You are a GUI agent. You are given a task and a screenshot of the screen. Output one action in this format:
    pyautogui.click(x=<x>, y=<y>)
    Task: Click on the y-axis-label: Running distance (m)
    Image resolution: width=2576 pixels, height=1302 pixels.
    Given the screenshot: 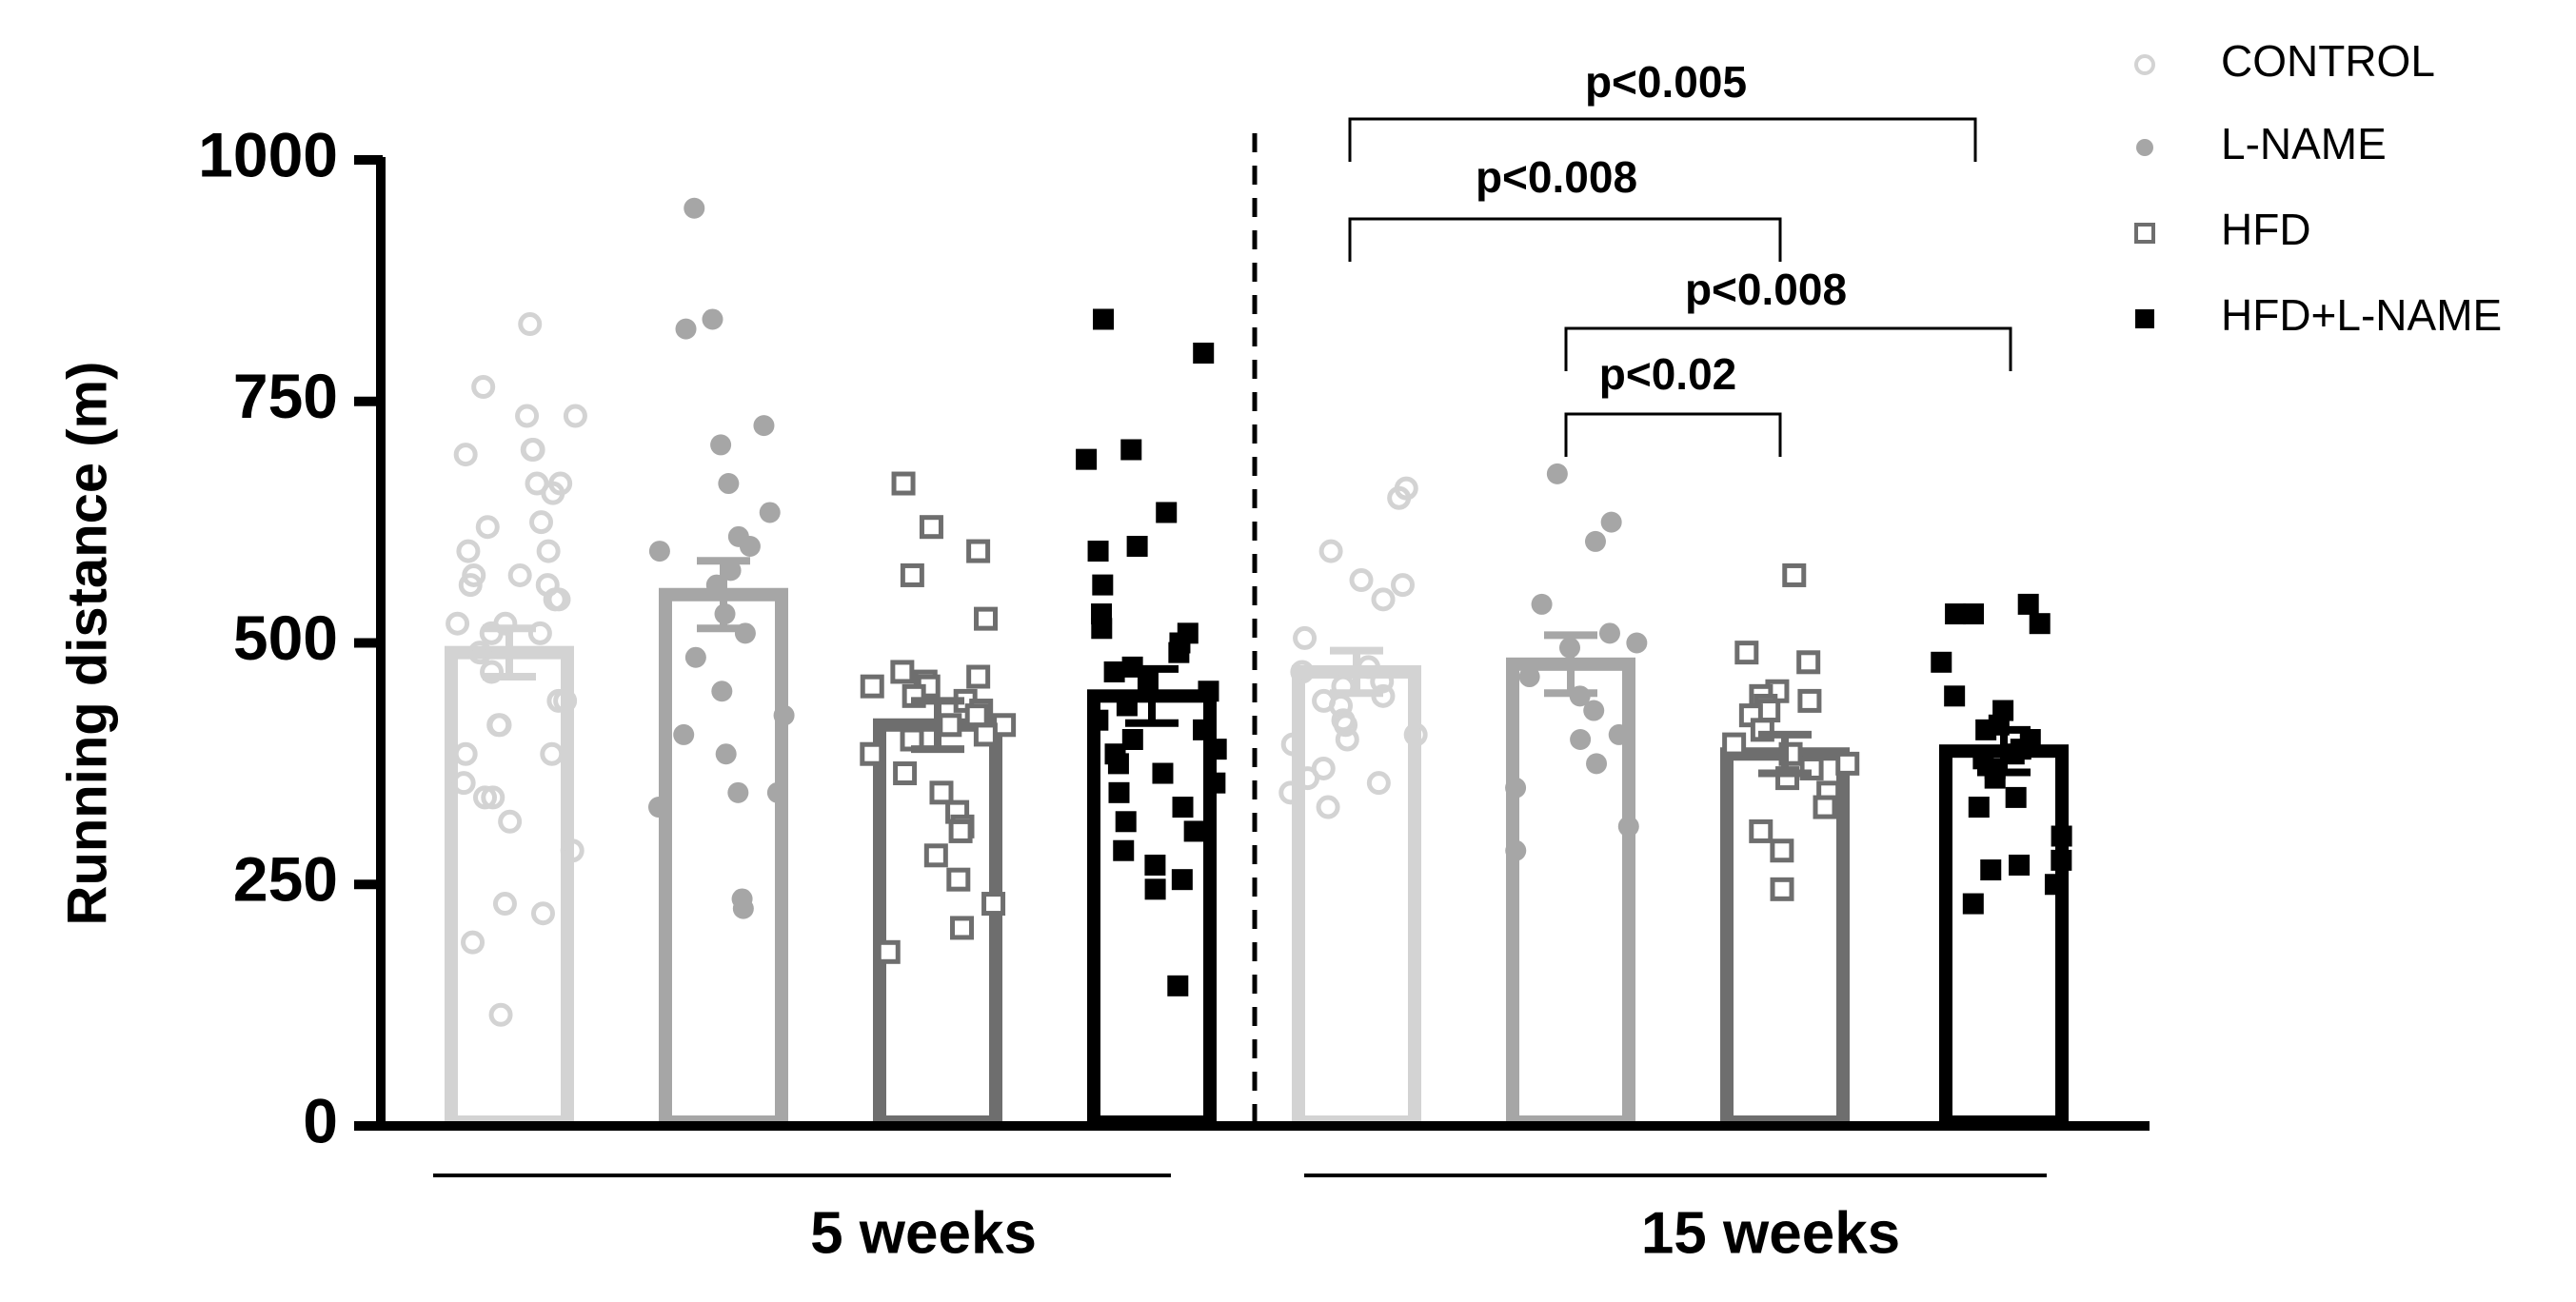 What is the action you would take?
    pyautogui.click(x=87, y=644)
    